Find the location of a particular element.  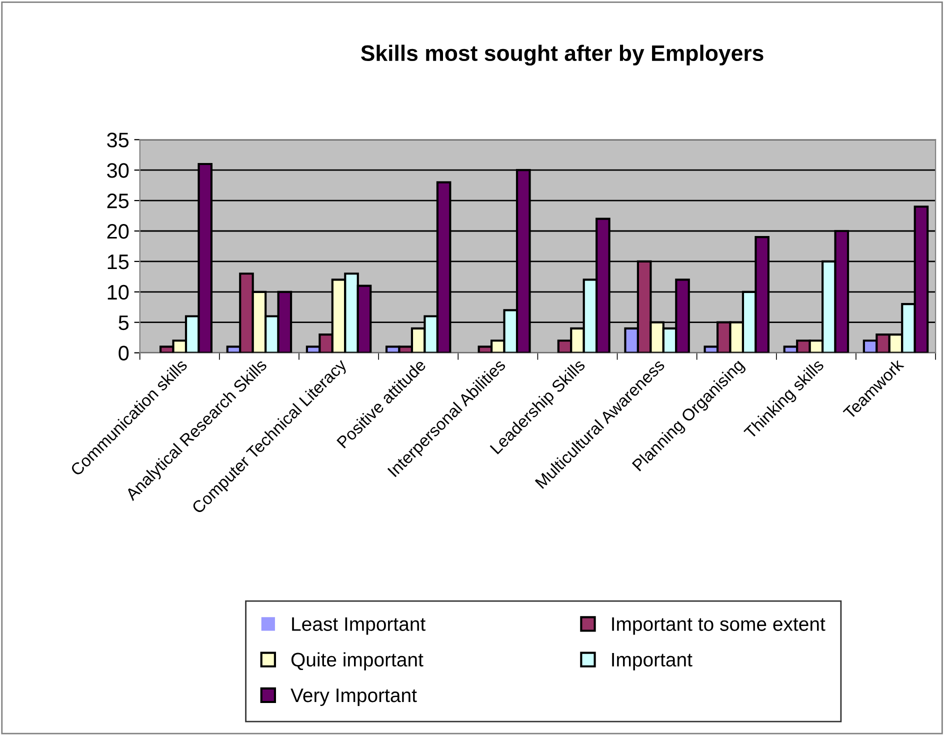

y-tick-label: 0 is located at coordinates (123, 353).